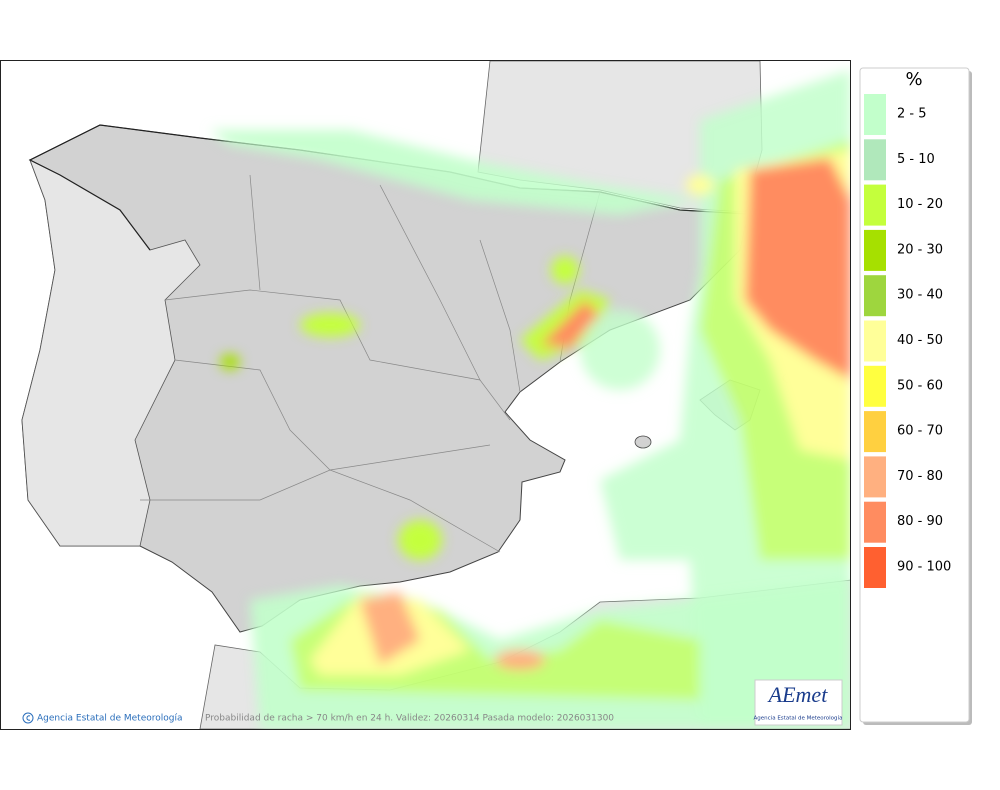  I want to click on legend-label: 20 - 30, so click(920, 249).